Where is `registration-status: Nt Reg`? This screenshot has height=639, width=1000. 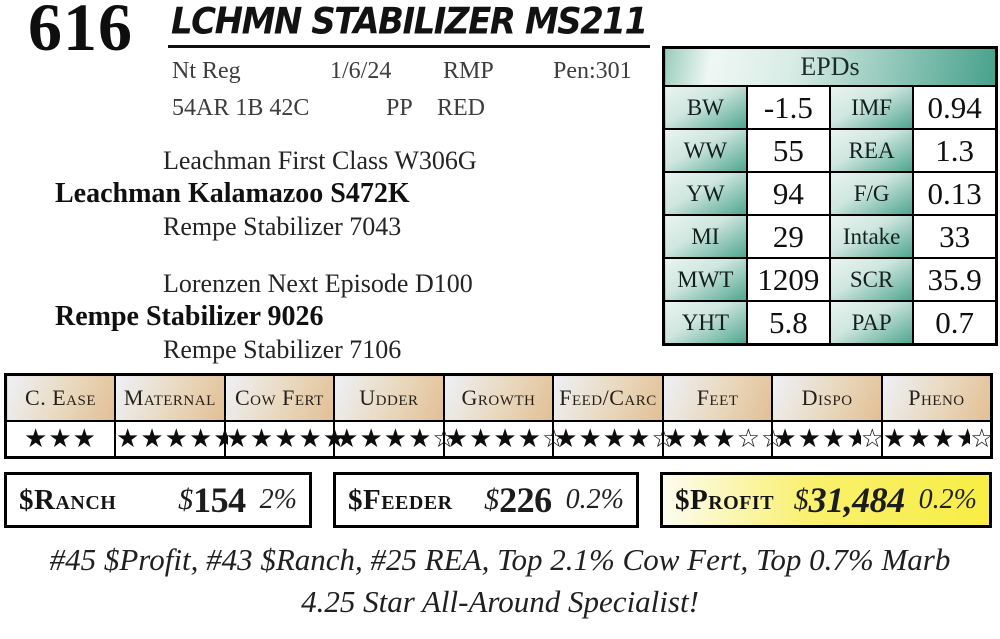
registration-status: Nt Reg is located at coordinates (206, 71).